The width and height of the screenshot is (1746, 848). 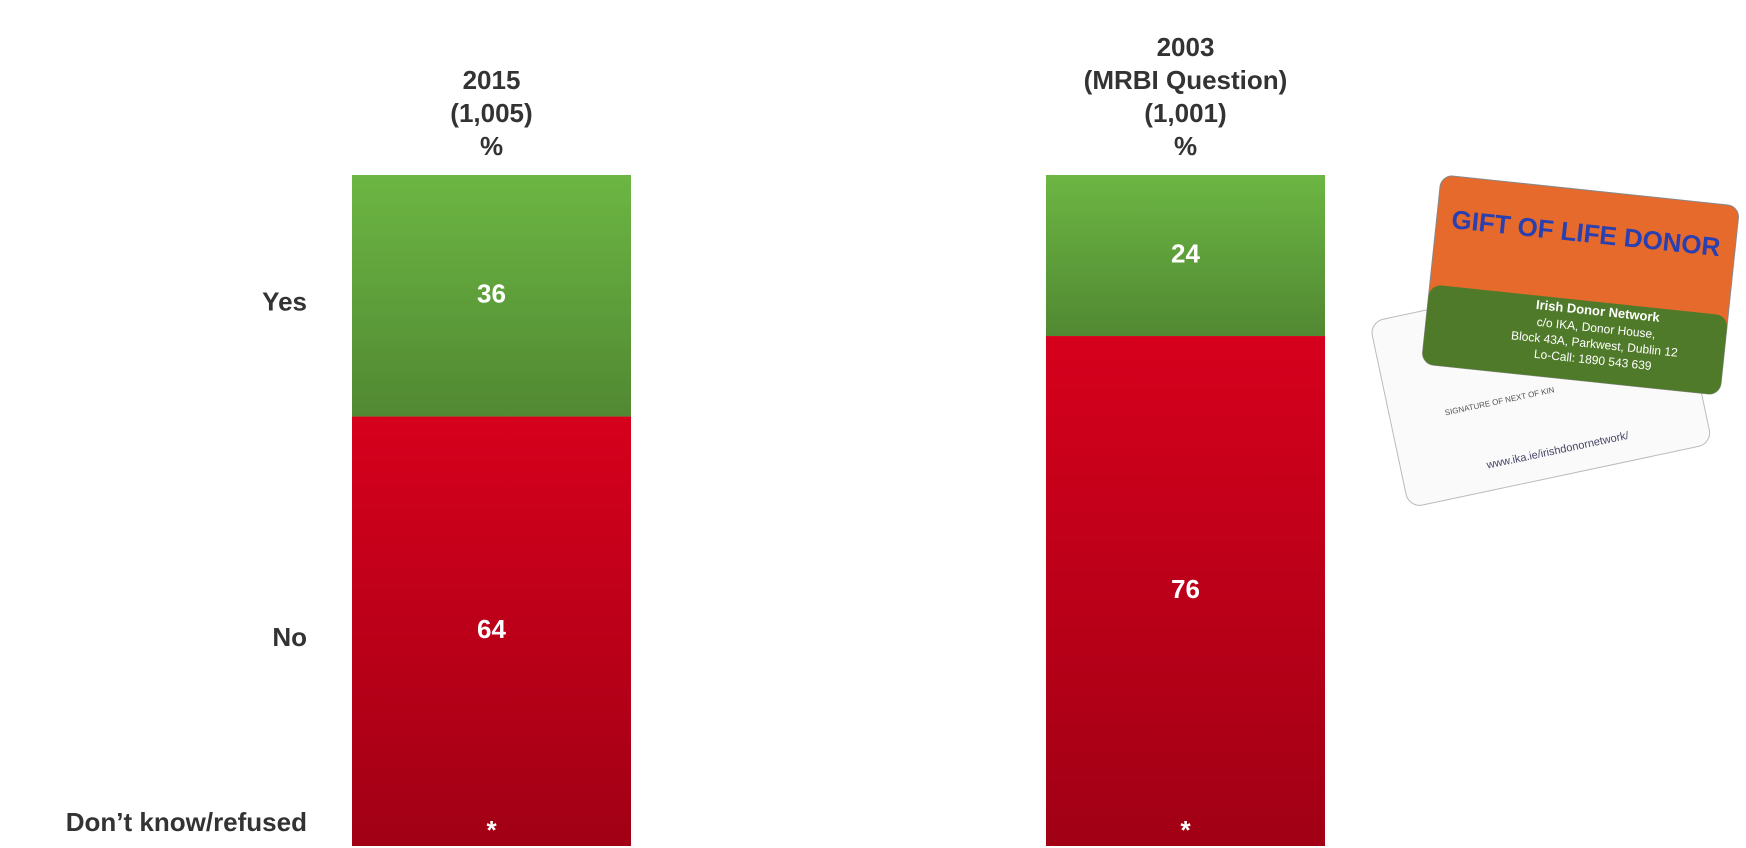 I want to click on card-field, so click(x=1574, y=339).